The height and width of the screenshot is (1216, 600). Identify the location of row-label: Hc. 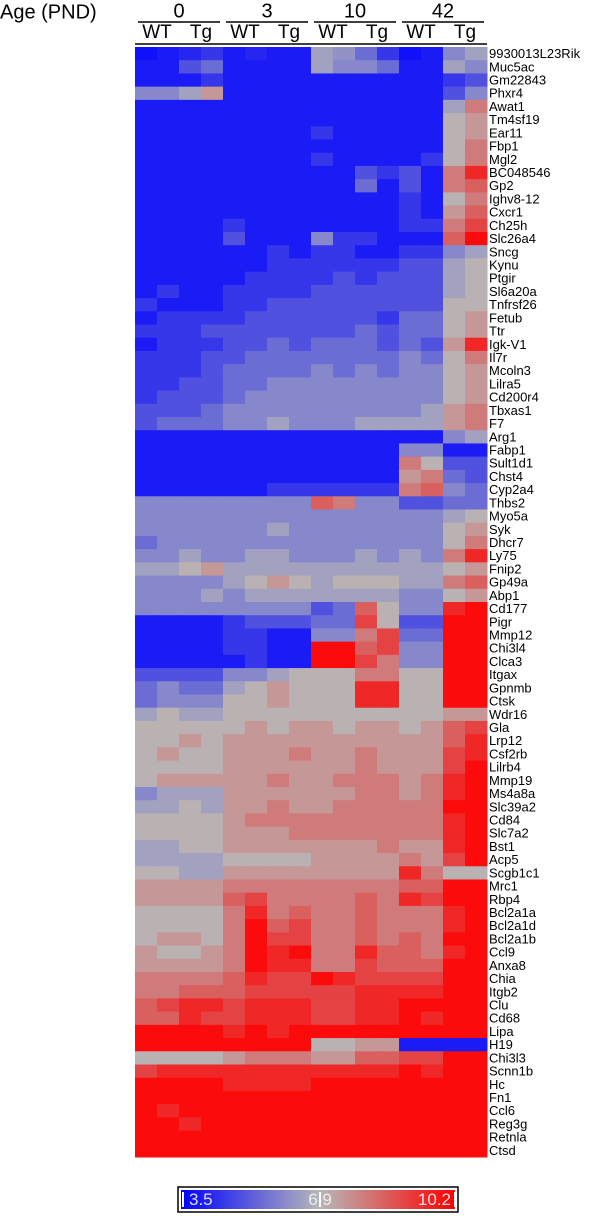
(497, 1084).